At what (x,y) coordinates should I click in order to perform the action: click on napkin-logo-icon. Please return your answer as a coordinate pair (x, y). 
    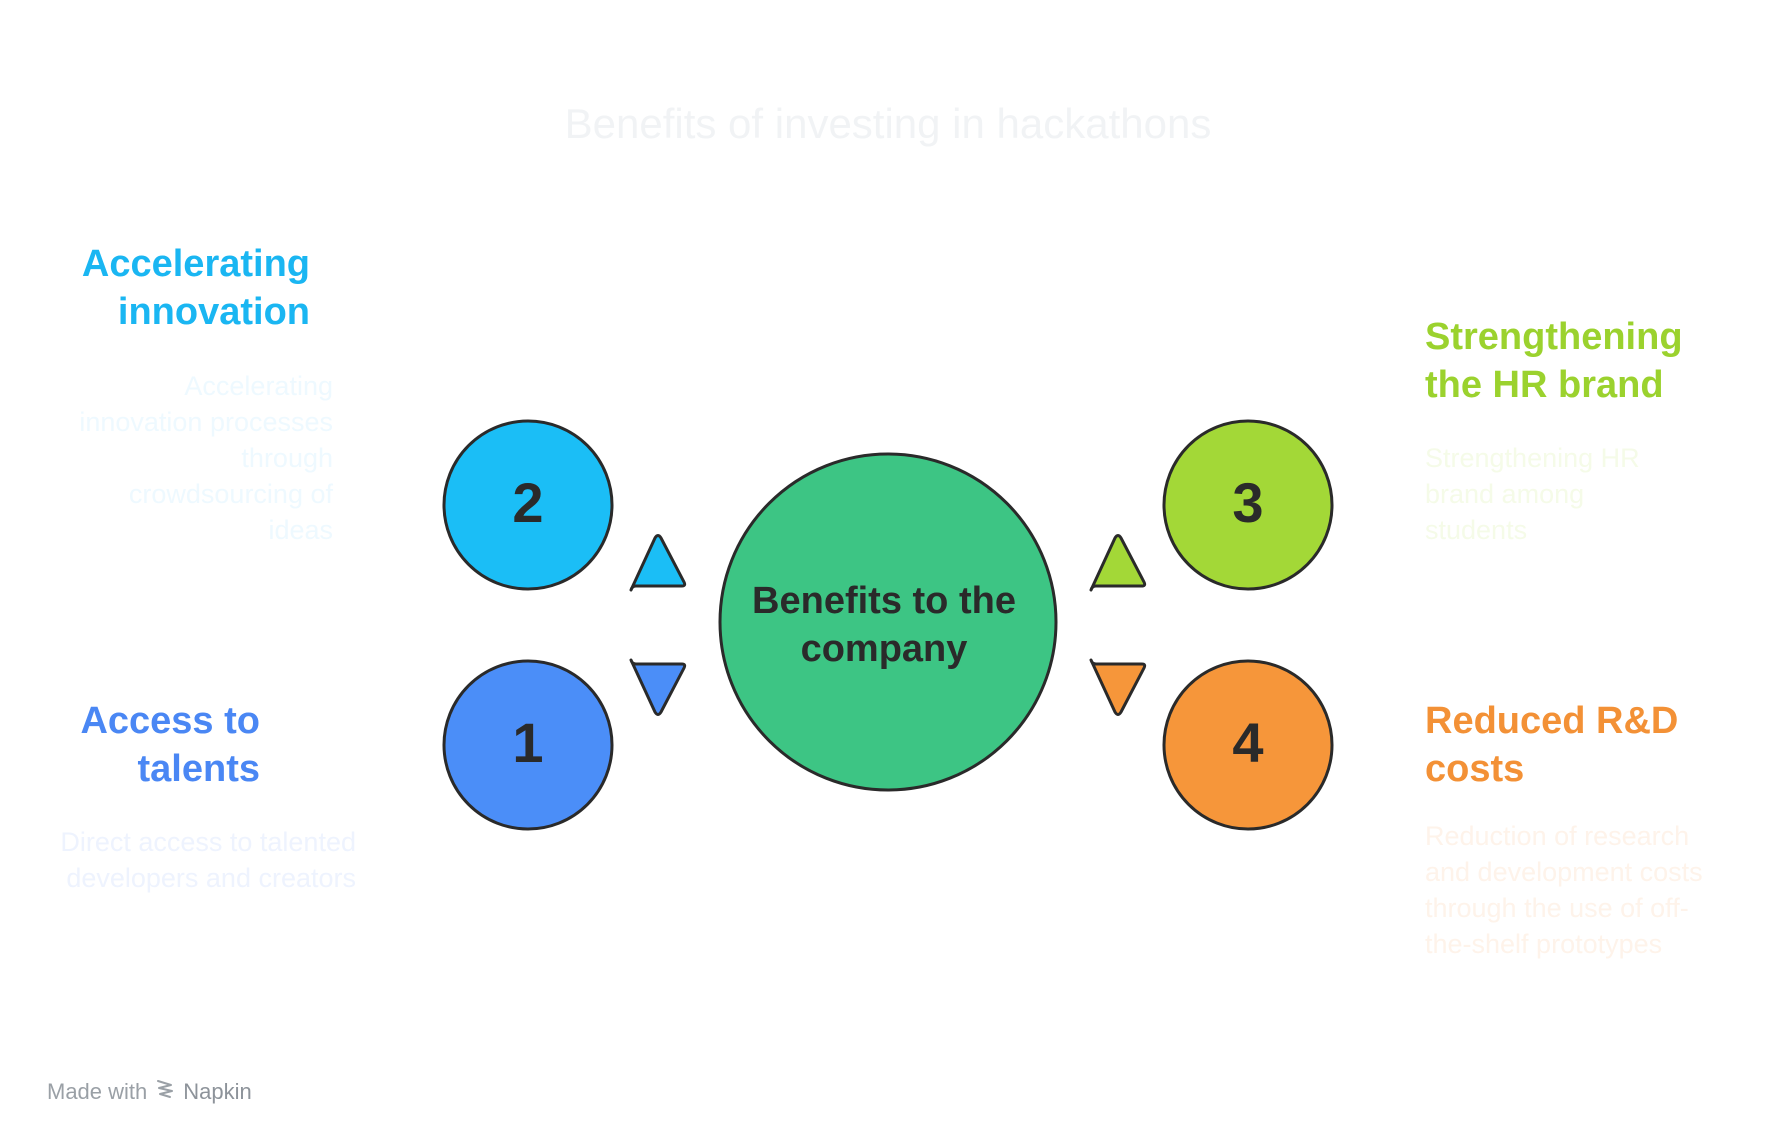
    Looking at the image, I should click on (165, 1092).